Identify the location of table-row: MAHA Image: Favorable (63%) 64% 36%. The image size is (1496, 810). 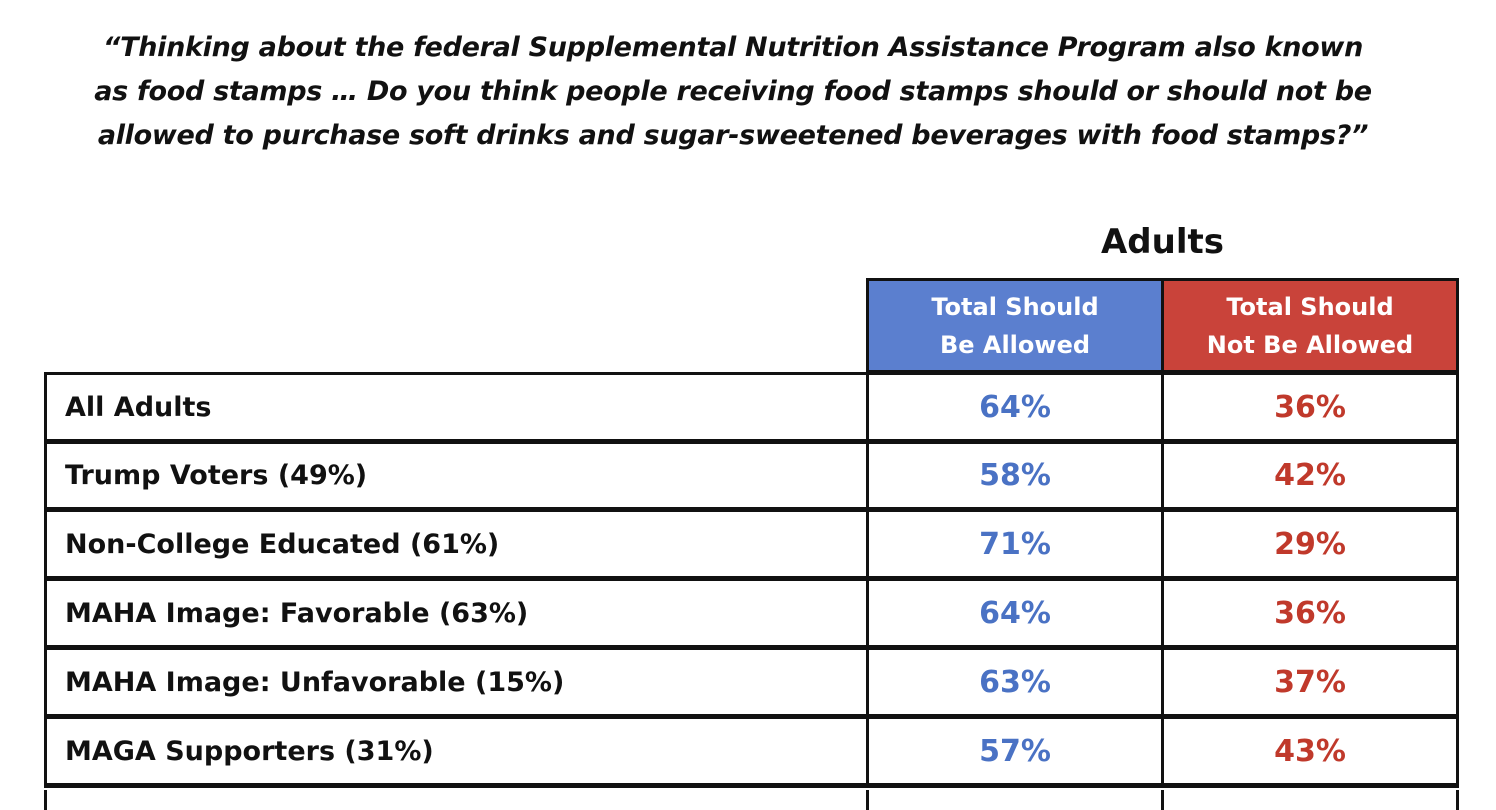
(751, 614).